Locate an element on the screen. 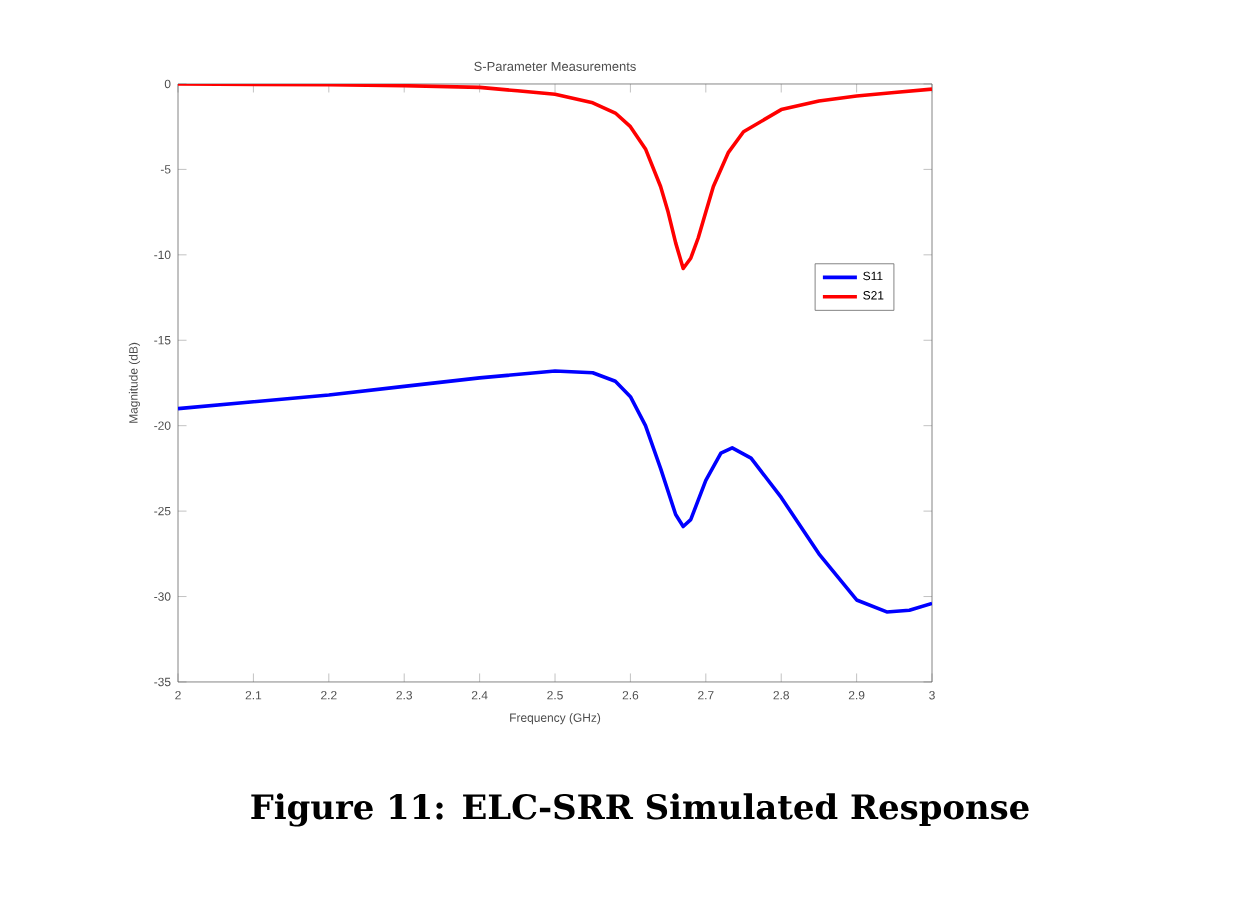 The height and width of the screenshot is (920, 1240). text: Figure 11: ELC-SRR Simulated Response is located at coordinates (640, 810).